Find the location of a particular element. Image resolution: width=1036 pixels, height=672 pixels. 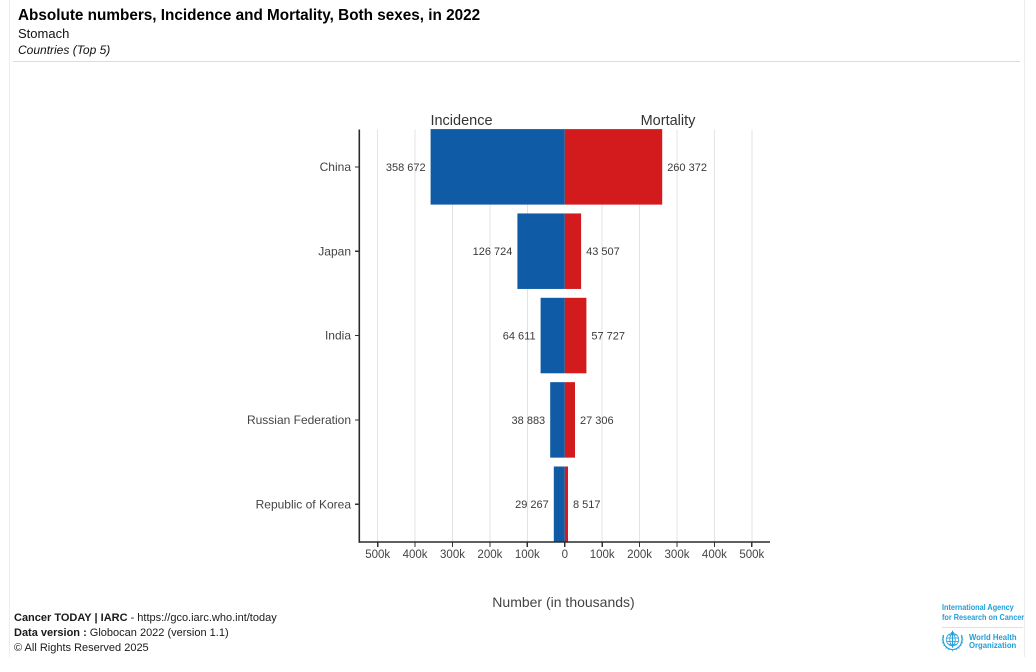

svg-text: Japan is located at coordinates (334, 251).